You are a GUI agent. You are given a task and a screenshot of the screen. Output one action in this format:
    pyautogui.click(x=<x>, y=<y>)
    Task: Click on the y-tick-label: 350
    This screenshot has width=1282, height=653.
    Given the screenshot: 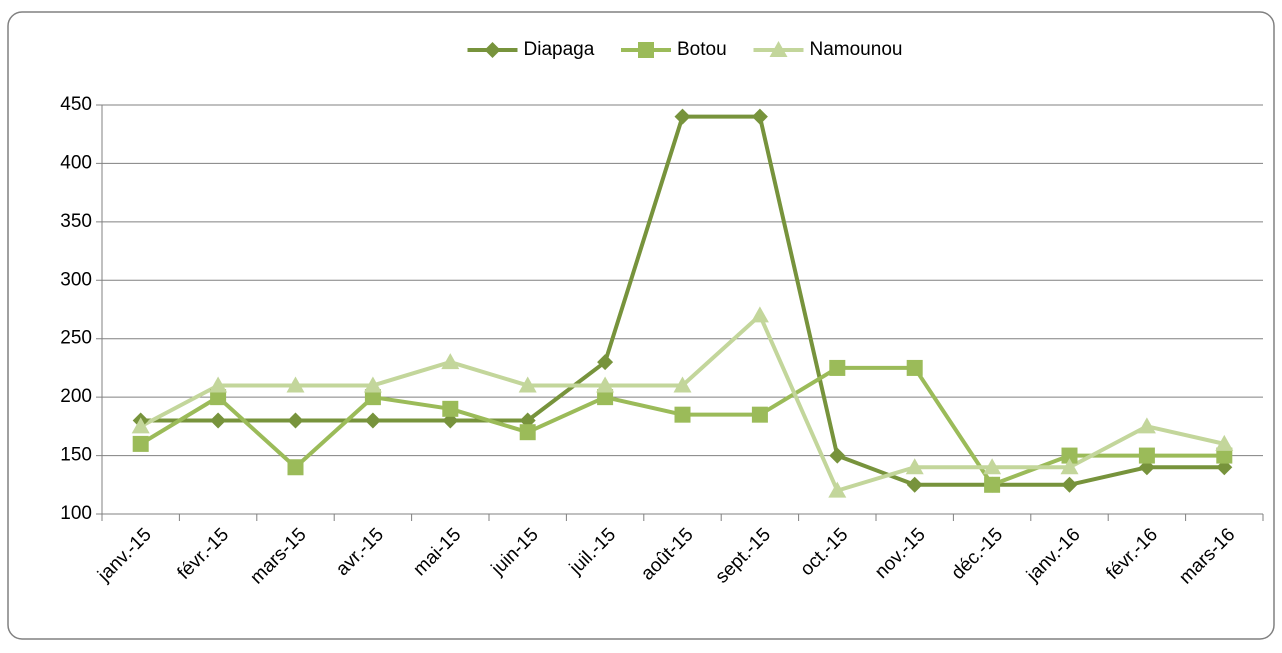 What is the action you would take?
    pyautogui.click(x=76, y=221)
    